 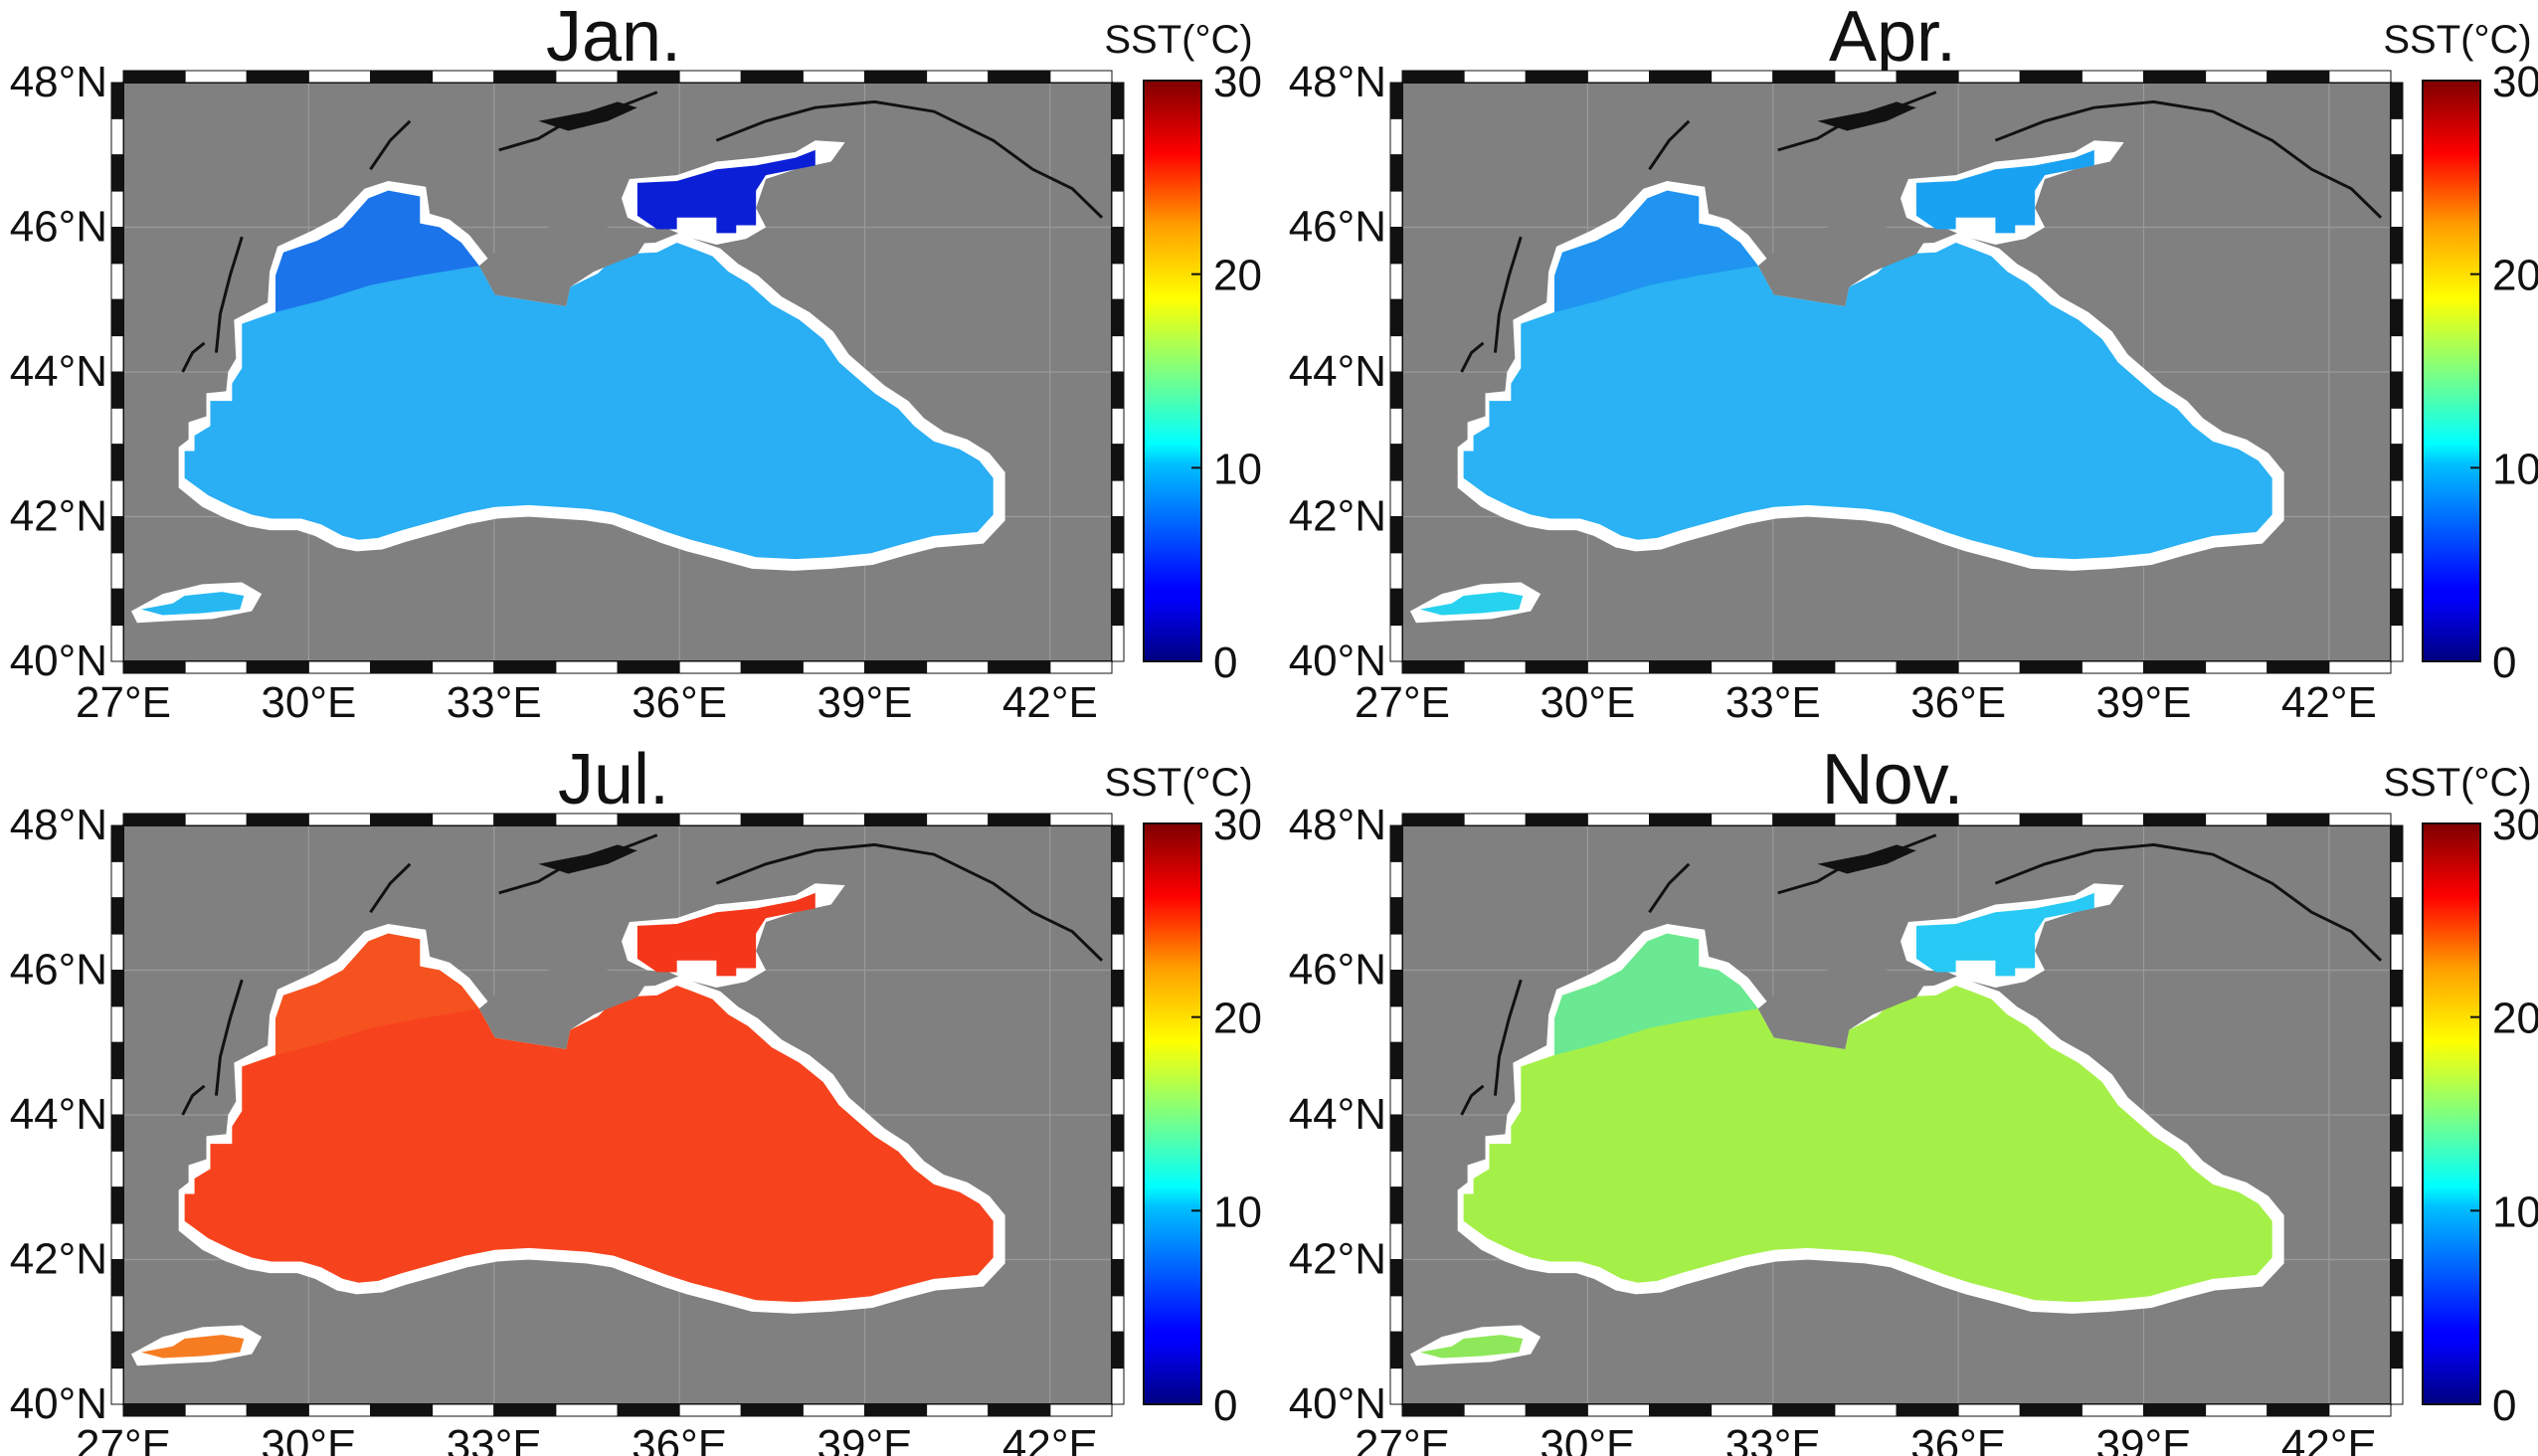 I want to click on northwest-shelf-sst, so click(x=377, y=251).